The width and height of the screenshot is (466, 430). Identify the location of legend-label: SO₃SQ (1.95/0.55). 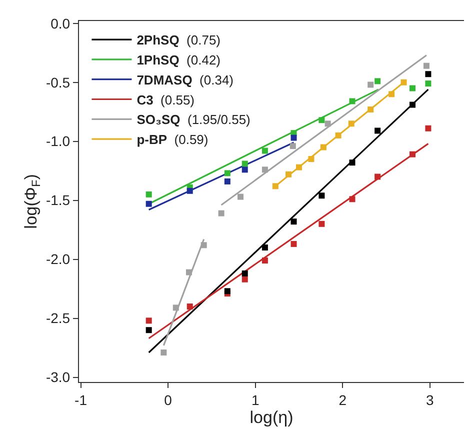
(193, 120).